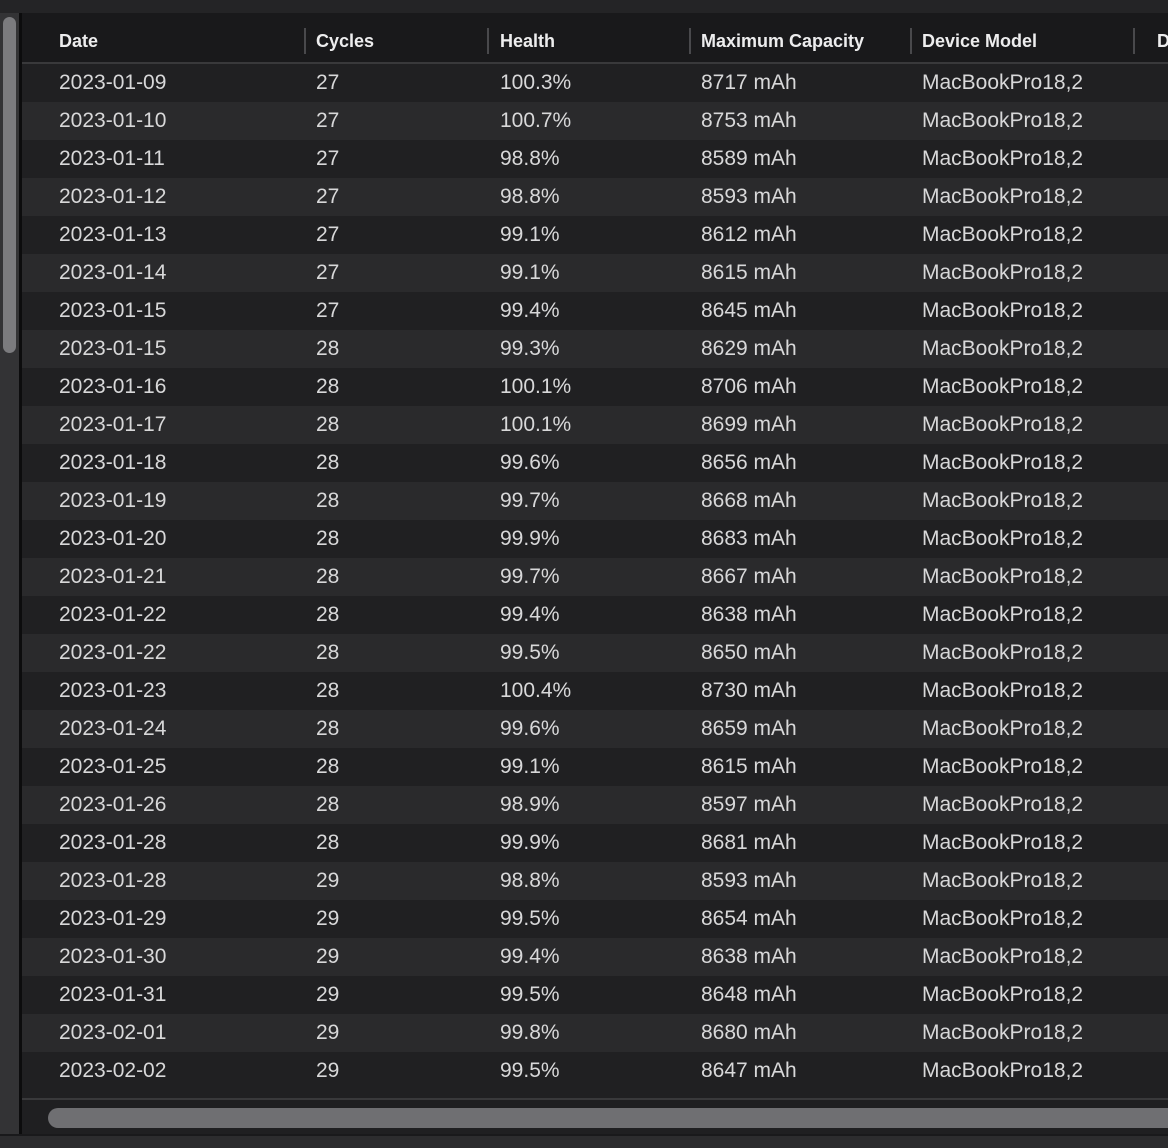  What do you see at coordinates (595, 311) in the screenshot?
I see `table-row: 2023-01-15 27 99.4% 8645 mAh MacBookPro18,2` at bounding box center [595, 311].